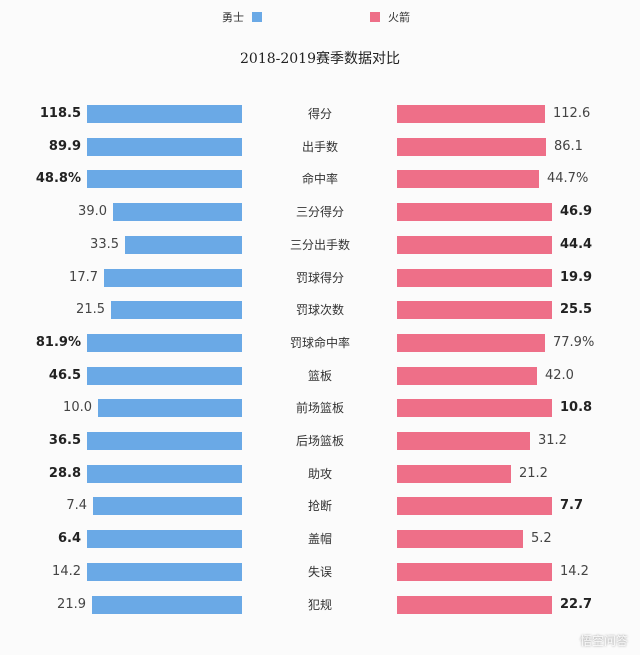 Image resolution: width=640 pixels, height=655 pixels. I want to click on stat-row: 39.0 三分得分 46.9, so click(320, 212).